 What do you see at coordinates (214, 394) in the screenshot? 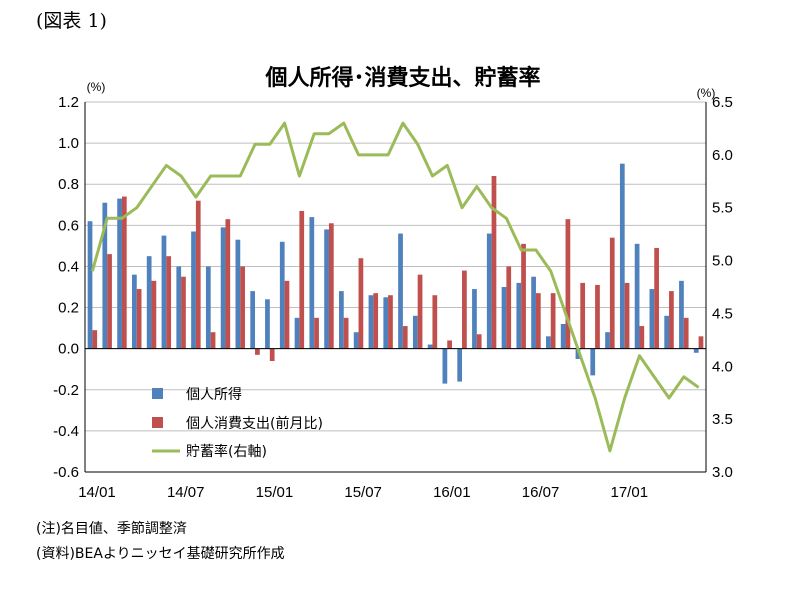
I see `legend-label-income: 個人所得` at bounding box center [214, 394].